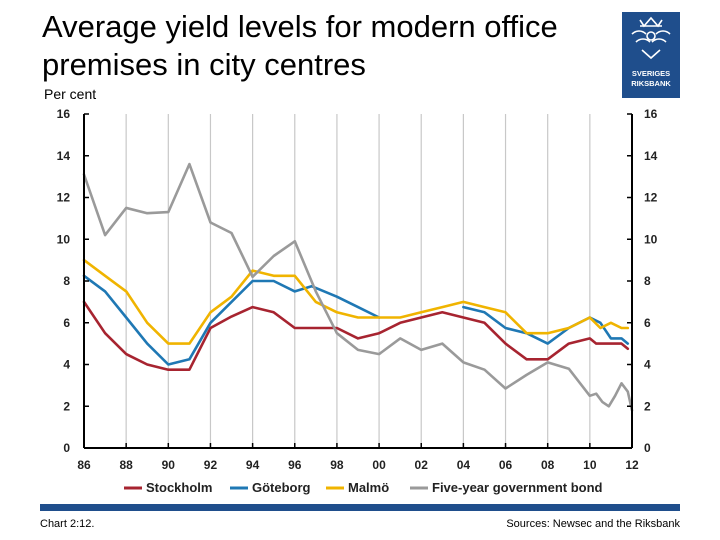 This screenshot has height=540, width=720. What do you see at coordinates (64, 198) in the screenshot?
I see `y-tick-label-left: 12` at bounding box center [64, 198].